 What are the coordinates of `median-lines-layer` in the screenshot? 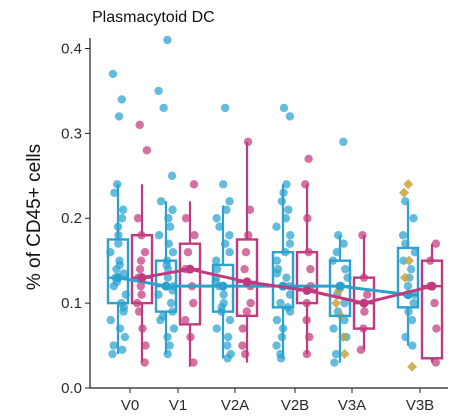 It's located at (275, 286).